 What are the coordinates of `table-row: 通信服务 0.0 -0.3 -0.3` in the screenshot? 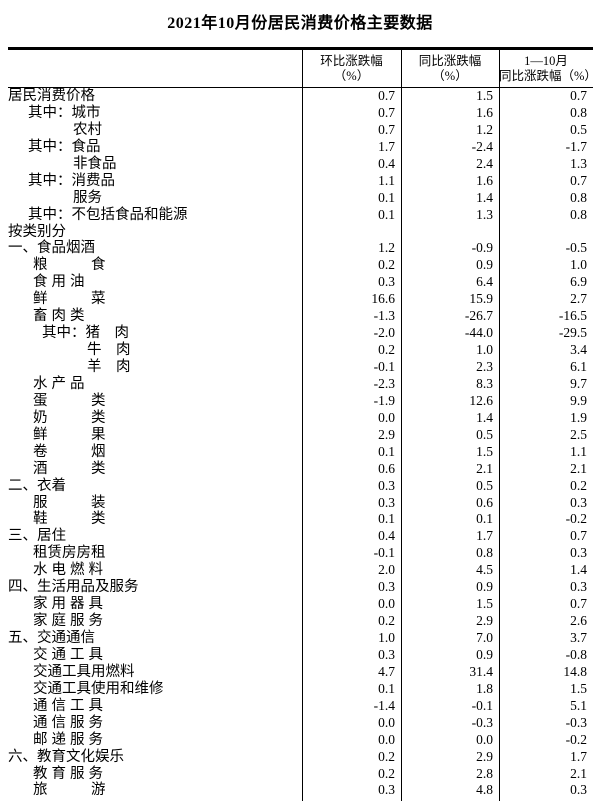 It's located at (300, 723).